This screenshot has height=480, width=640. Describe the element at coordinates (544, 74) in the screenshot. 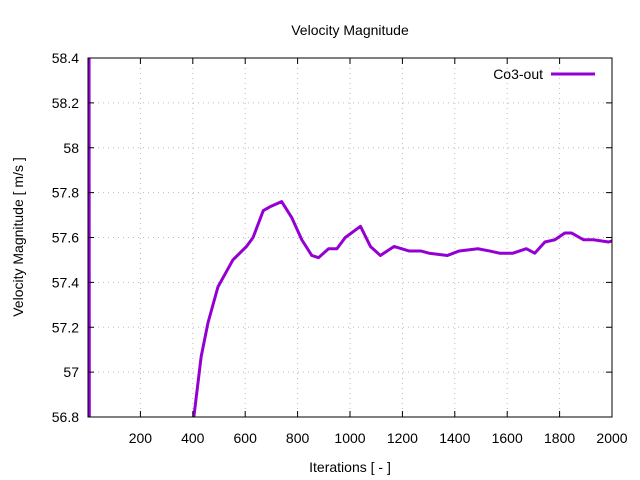

I see `legend: Co3-out` at that location.